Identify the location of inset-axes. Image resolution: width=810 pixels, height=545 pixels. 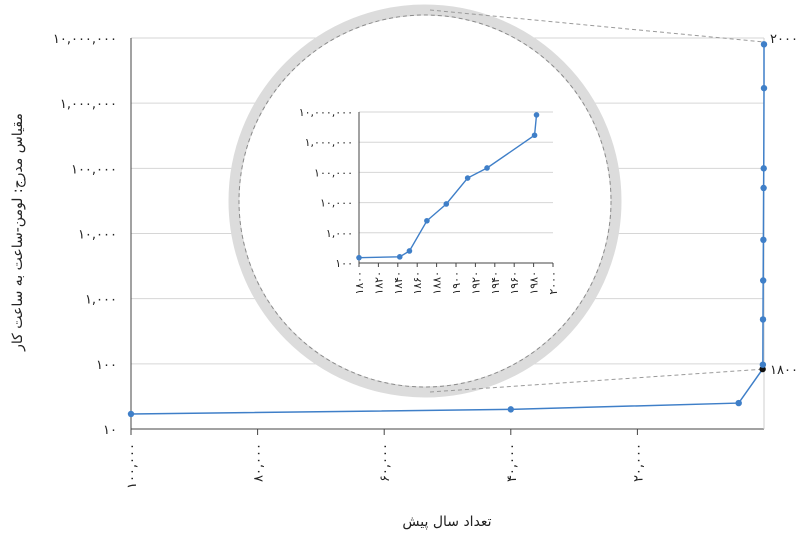
(456, 189).